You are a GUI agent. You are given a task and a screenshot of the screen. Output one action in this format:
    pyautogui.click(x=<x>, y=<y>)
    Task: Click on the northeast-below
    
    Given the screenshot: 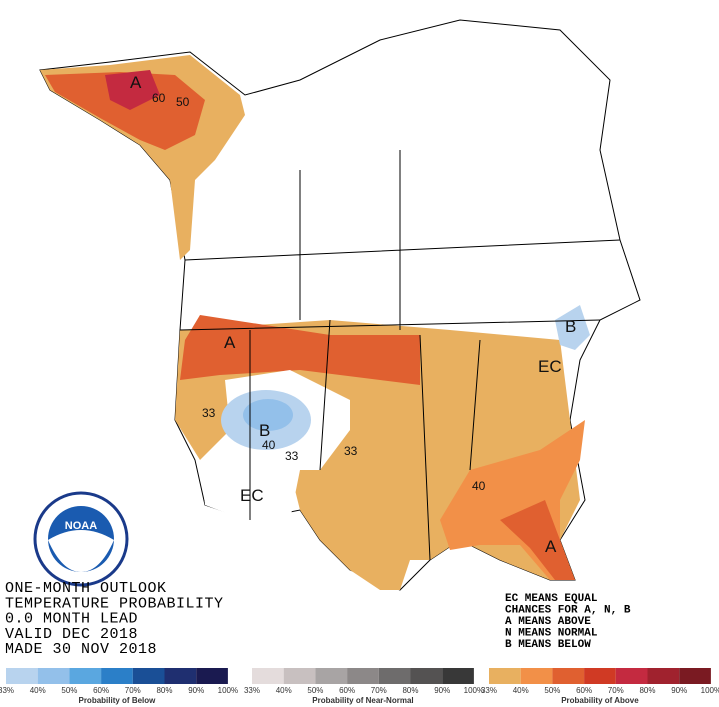 What is the action you would take?
    pyautogui.click(x=572, y=327)
    